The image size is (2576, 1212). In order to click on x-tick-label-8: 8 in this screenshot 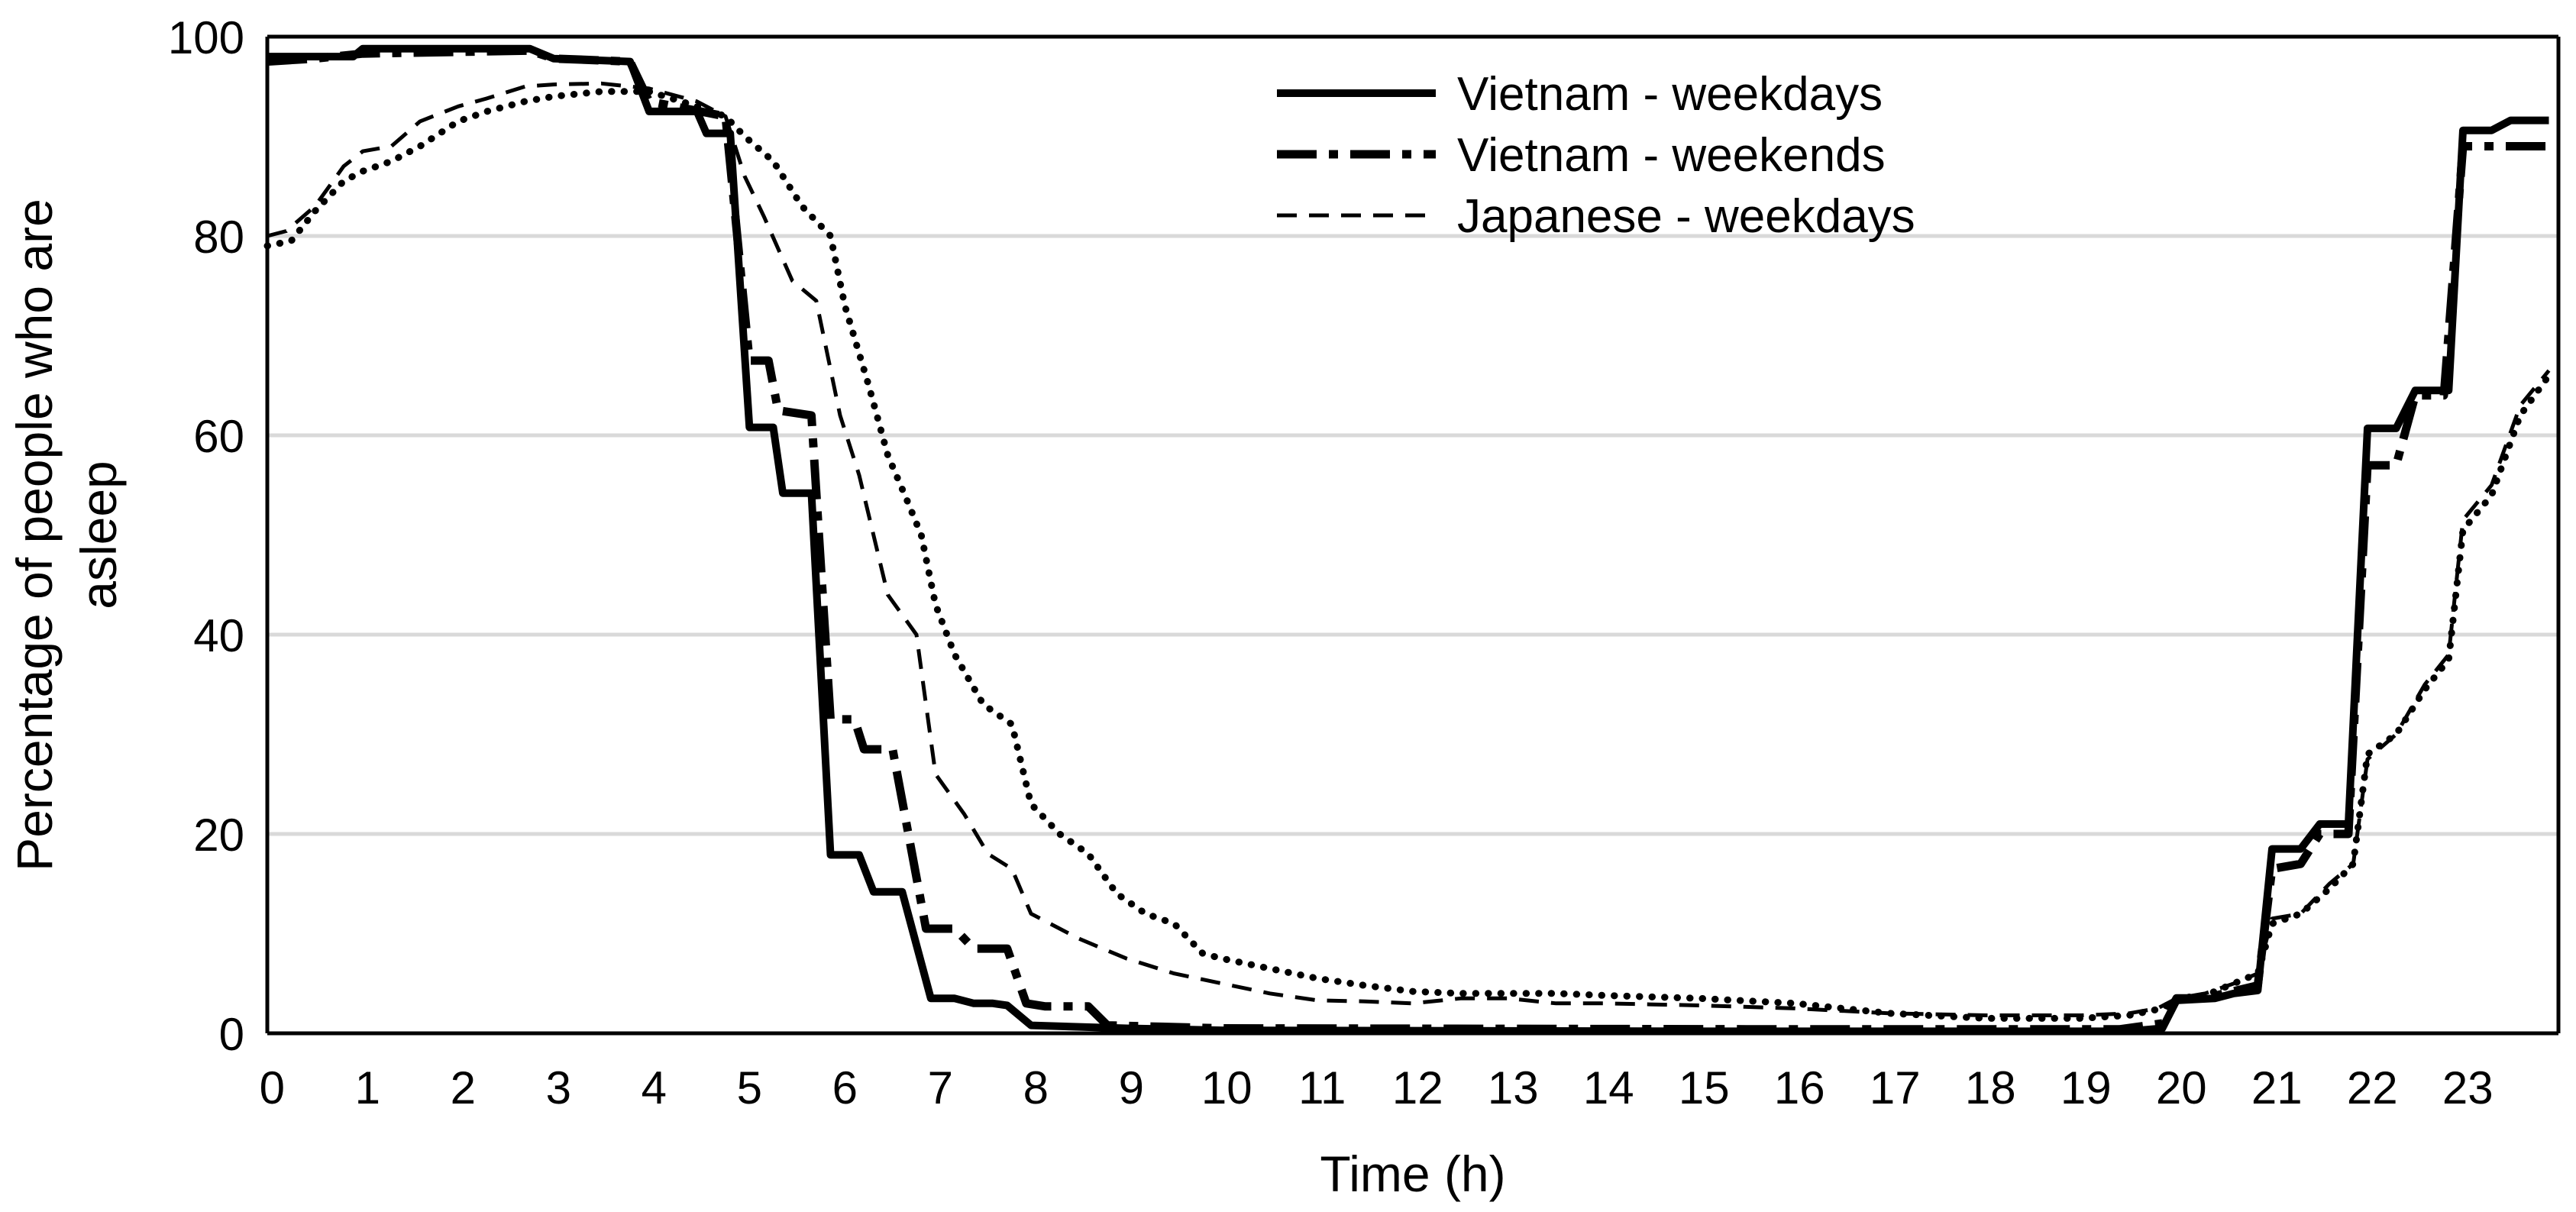, I will do `click(1036, 1087)`.